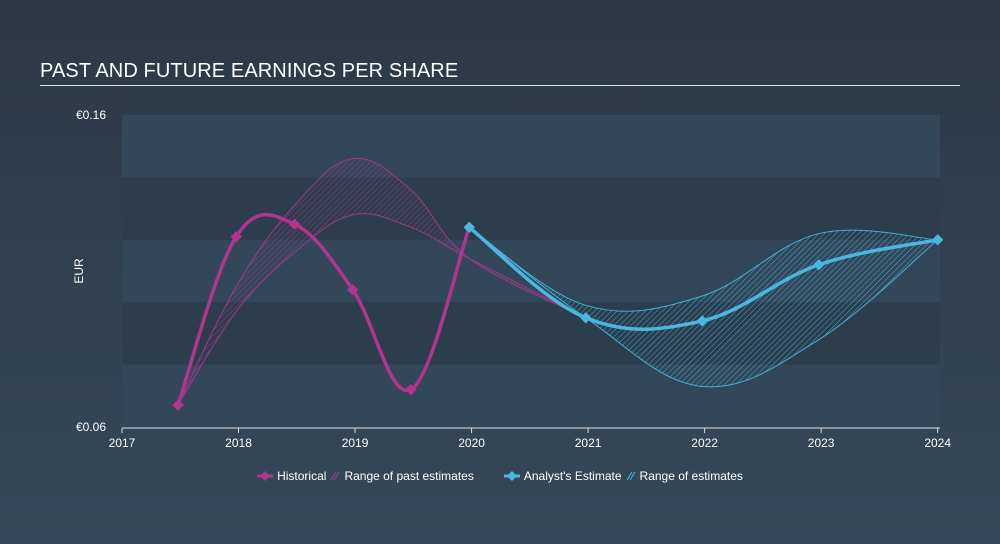  I want to click on x-tick-label: 2024, so click(937, 443).